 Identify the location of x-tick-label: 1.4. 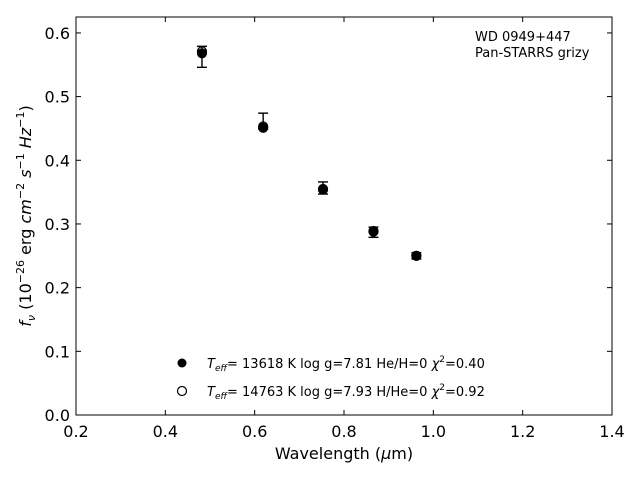
(611, 431).